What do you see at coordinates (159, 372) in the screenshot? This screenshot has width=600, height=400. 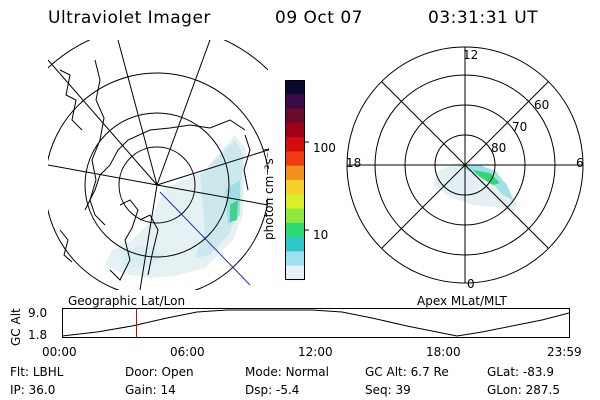 I see `info-door: Door: Open` at bounding box center [159, 372].